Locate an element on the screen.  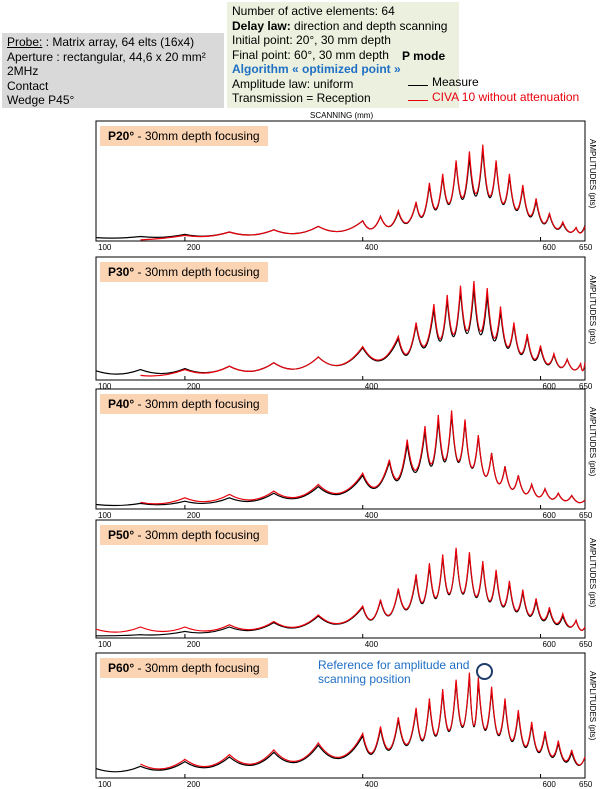
legend-swatch-measure is located at coordinates (418, 85).